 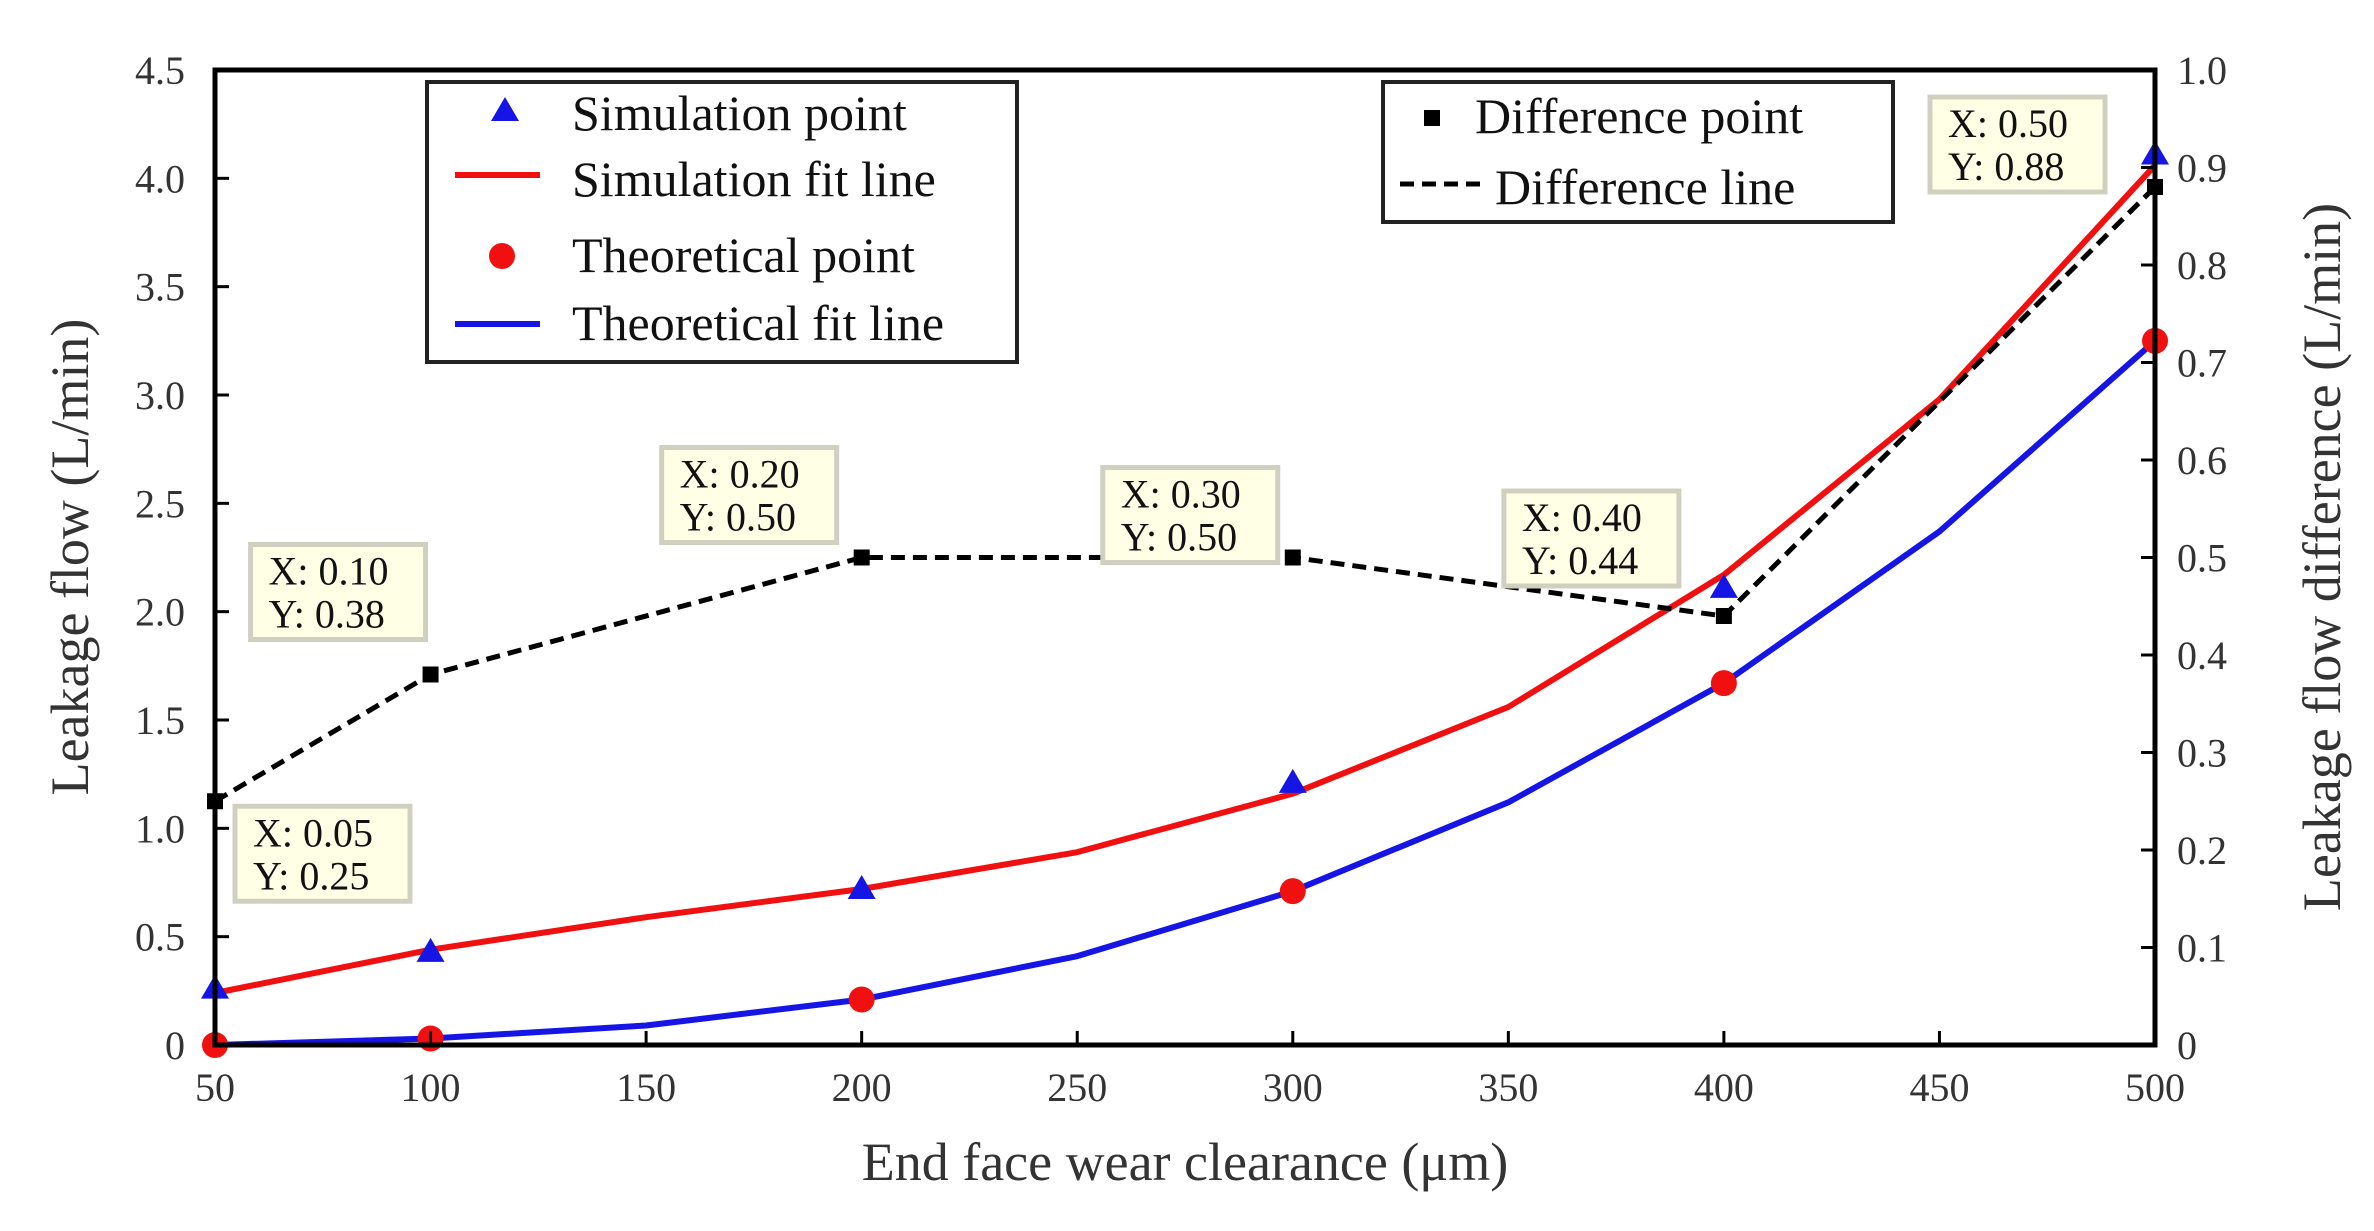 What do you see at coordinates (754, 179) in the screenshot?
I see `legend-simulation-fit-line-label: Simulation fit line` at bounding box center [754, 179].